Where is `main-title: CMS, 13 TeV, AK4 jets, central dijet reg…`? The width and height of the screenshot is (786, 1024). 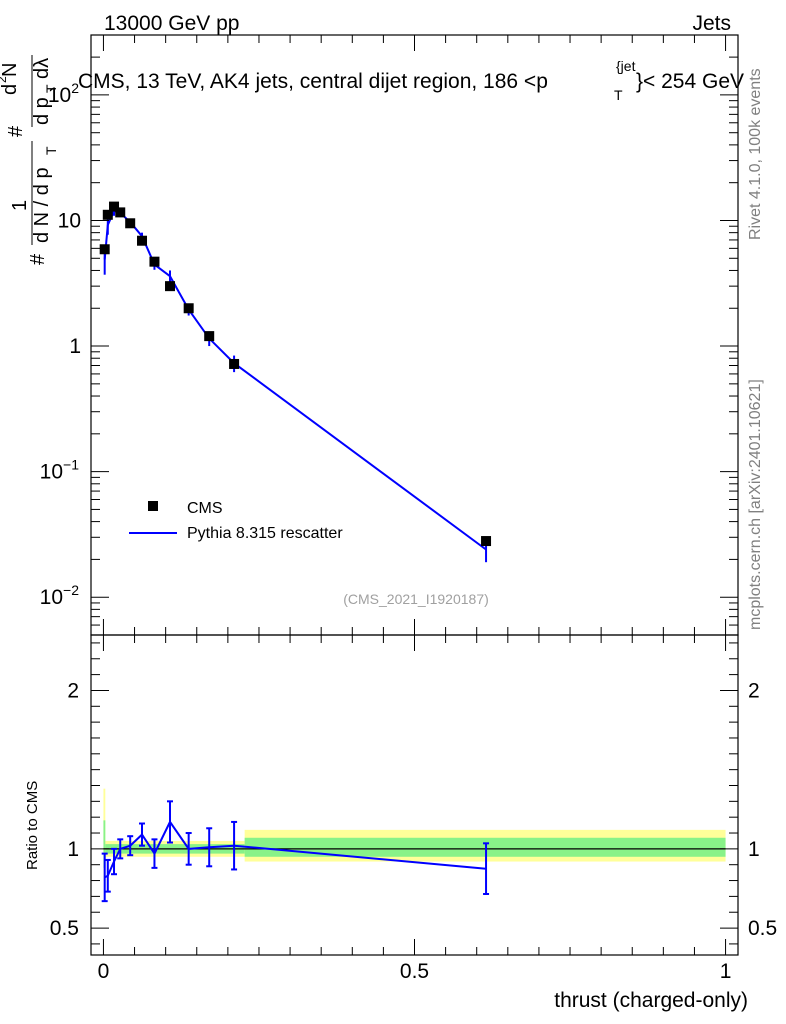 main-title: CMS, 13 TeV, AK4 jets, central dijet reg… is located at coordinates (411, 80).